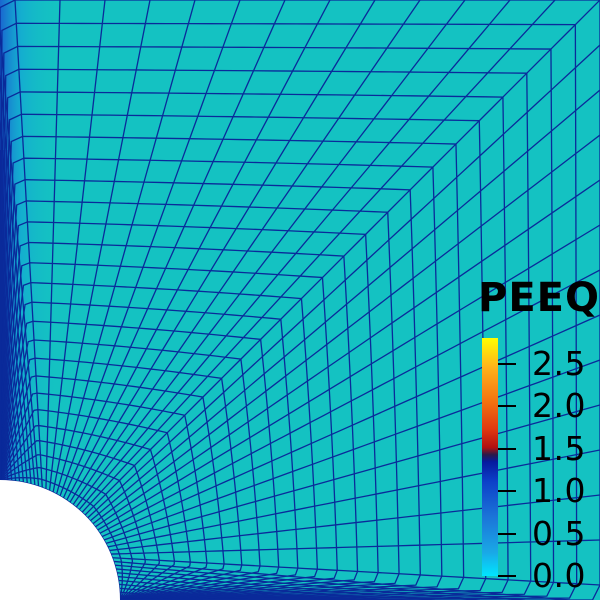 The image size is (600, 600). What do you see at coordinates (559, 533) in the screenshot?
I see `colorbar-tick-label: 0.5` at bounding box center [559, 533].